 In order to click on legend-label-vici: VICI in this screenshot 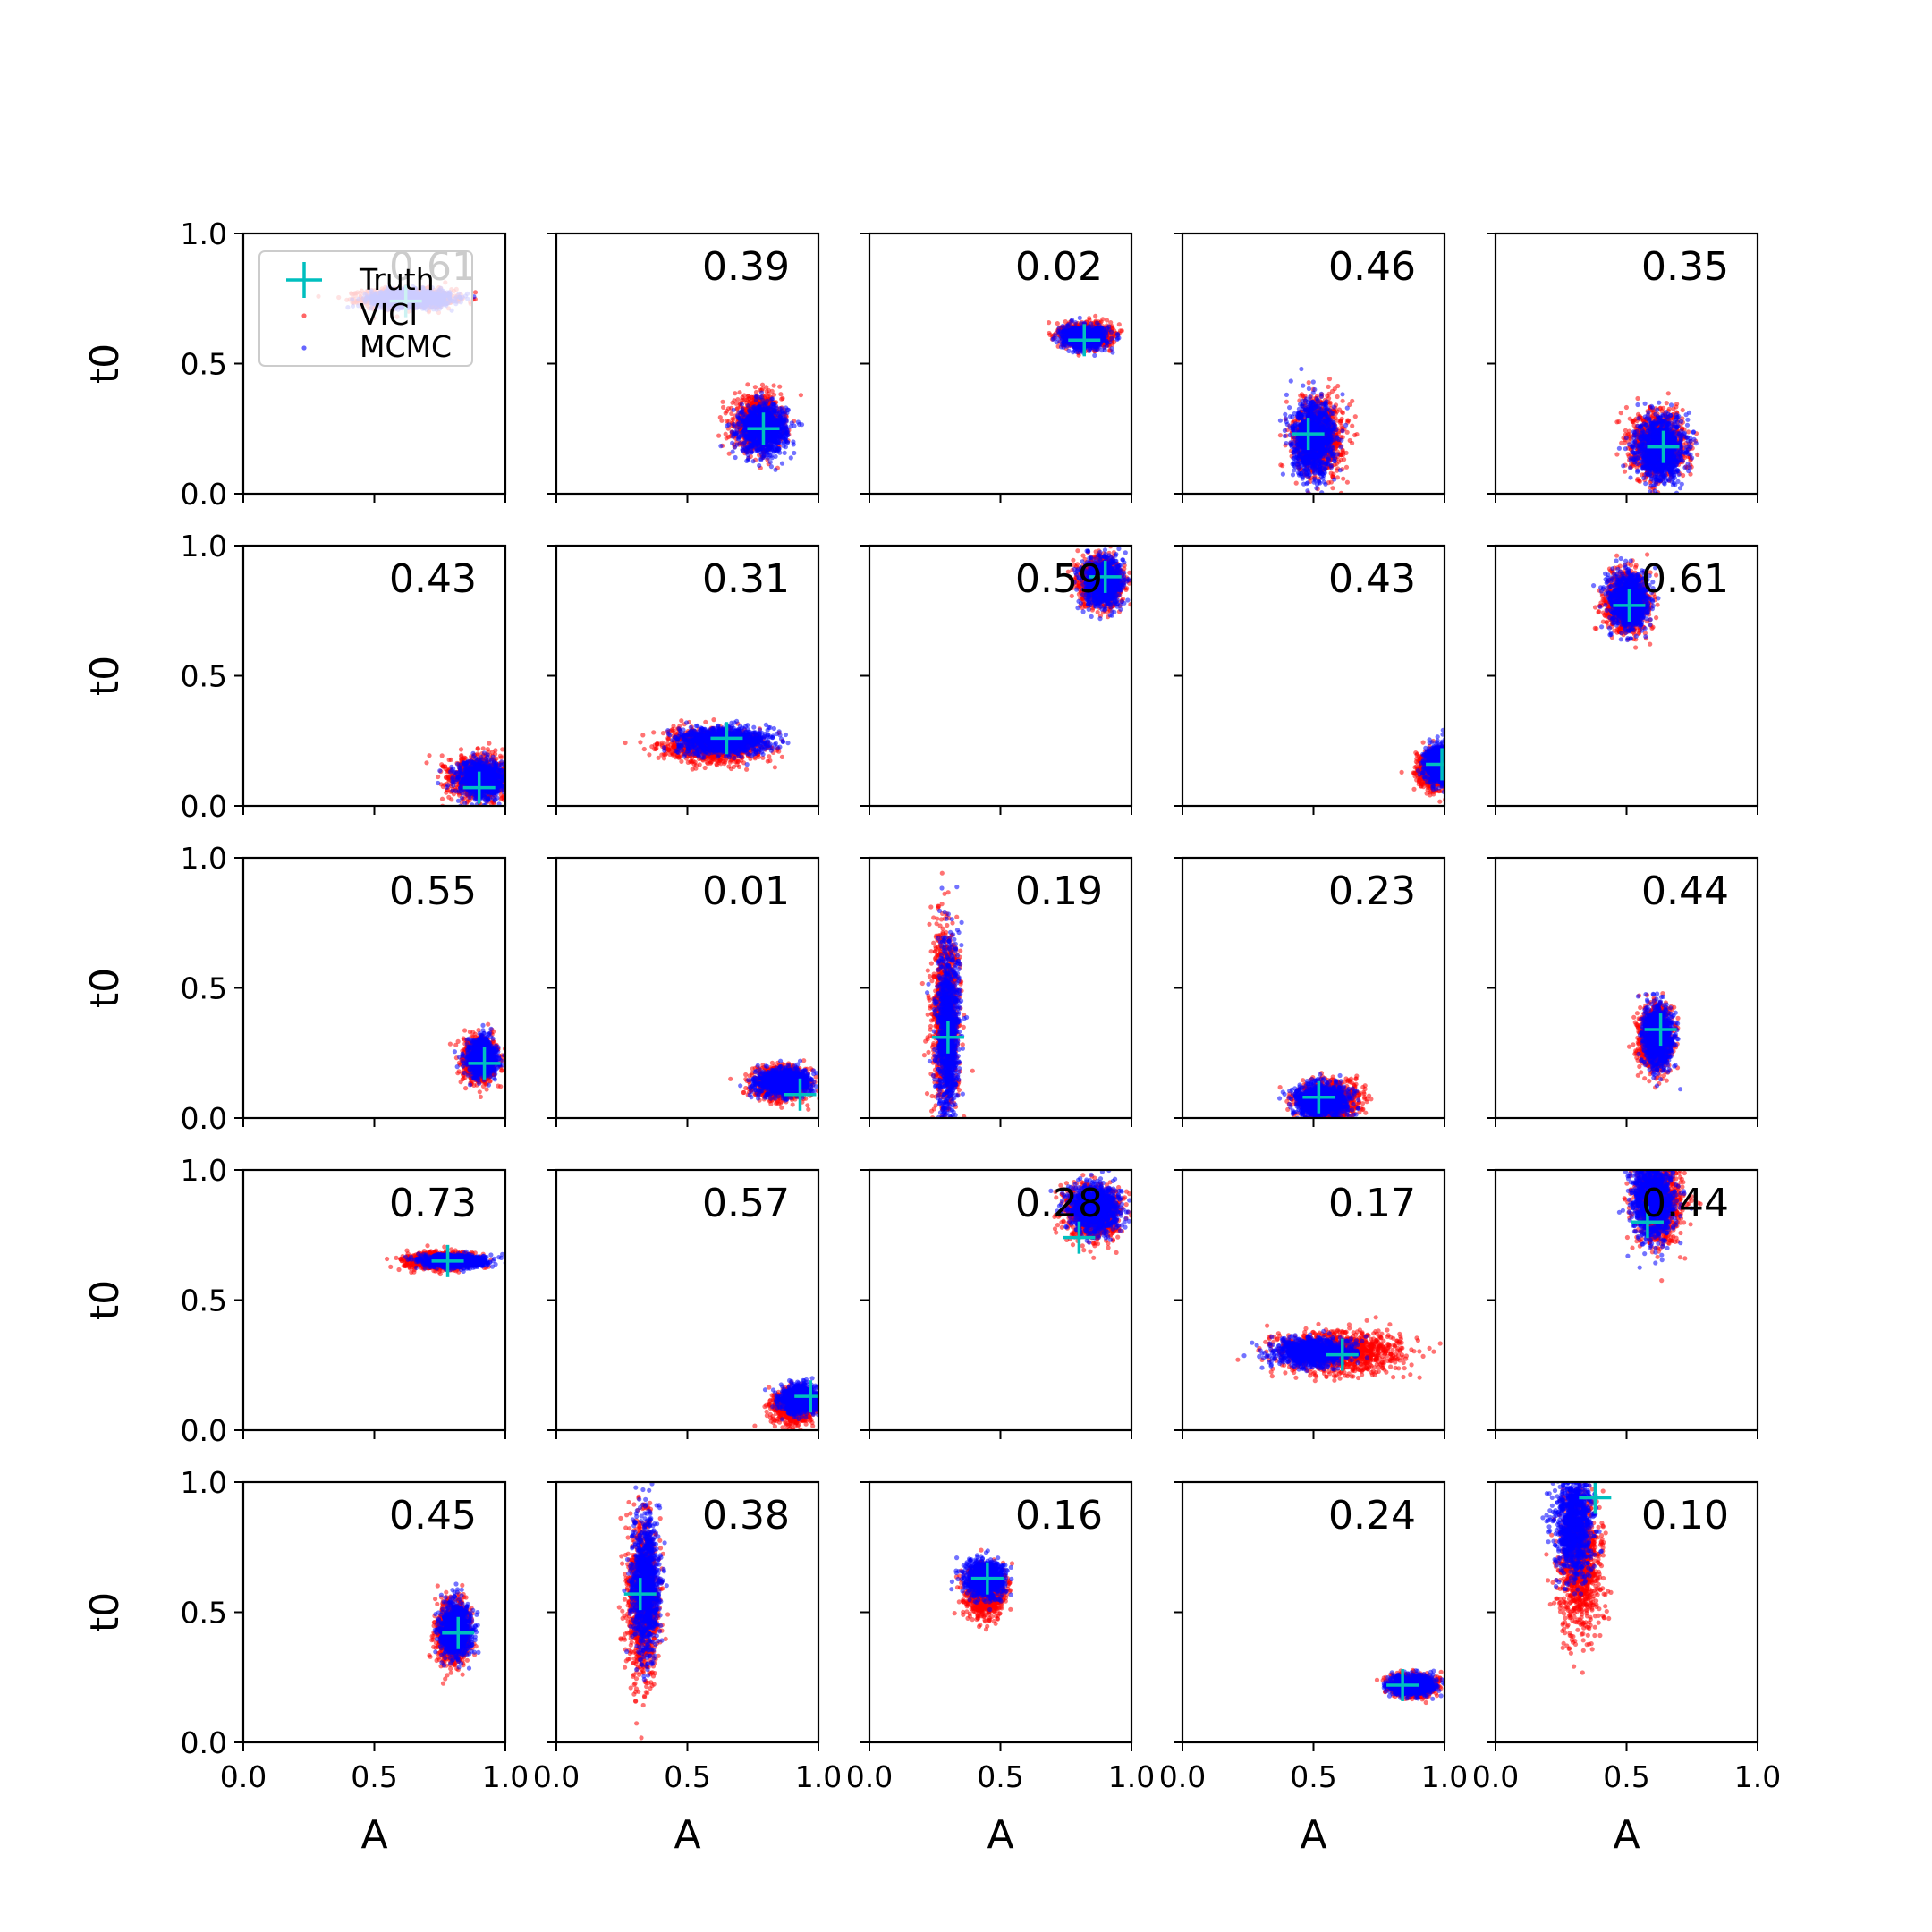, I will do `click(389, 314)`.